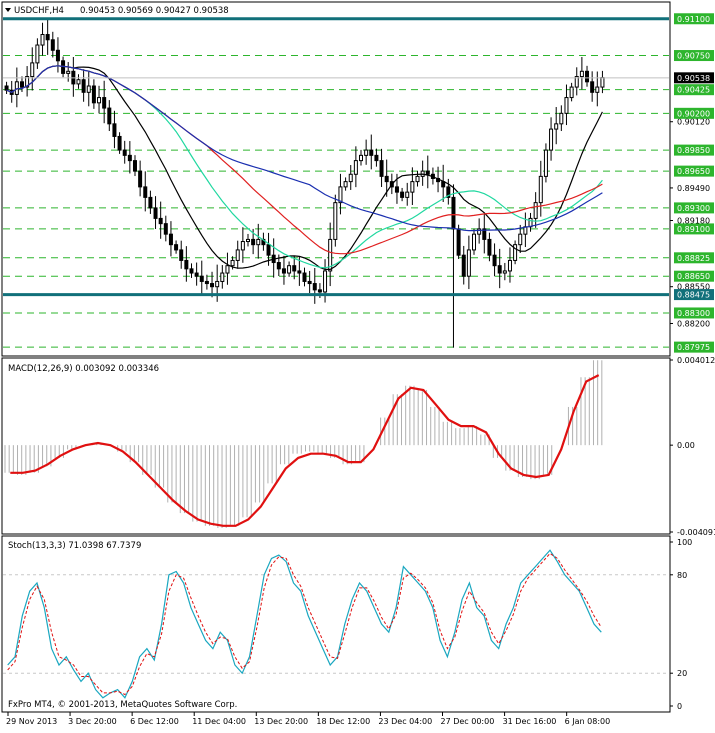  What do you see at coordinates (684, 542) in the screenshot?
I see `stoch-tick-label: 100` at bounding box center [684, 542].